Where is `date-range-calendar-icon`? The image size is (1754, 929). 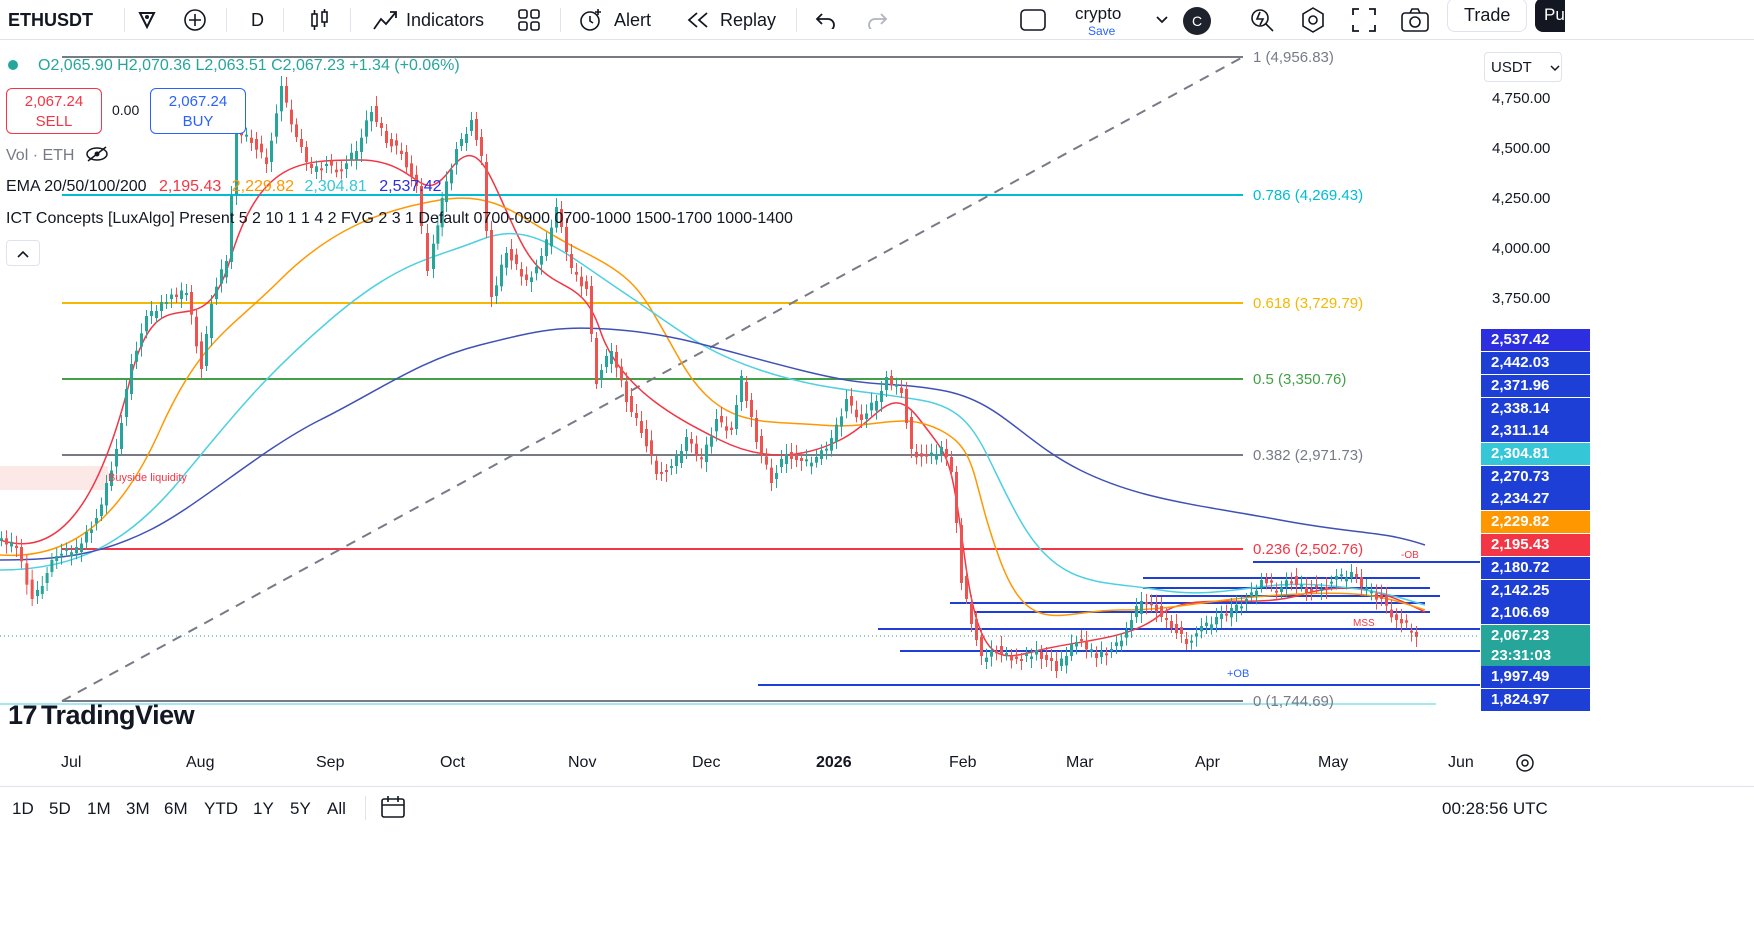
date-range-calendar-icon is located at coordinates (393, 809).